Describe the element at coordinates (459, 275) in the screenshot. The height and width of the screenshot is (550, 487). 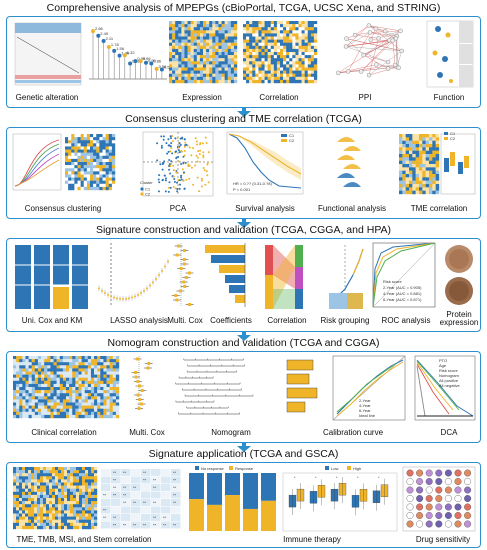
I see `protein-ihc` at that location.